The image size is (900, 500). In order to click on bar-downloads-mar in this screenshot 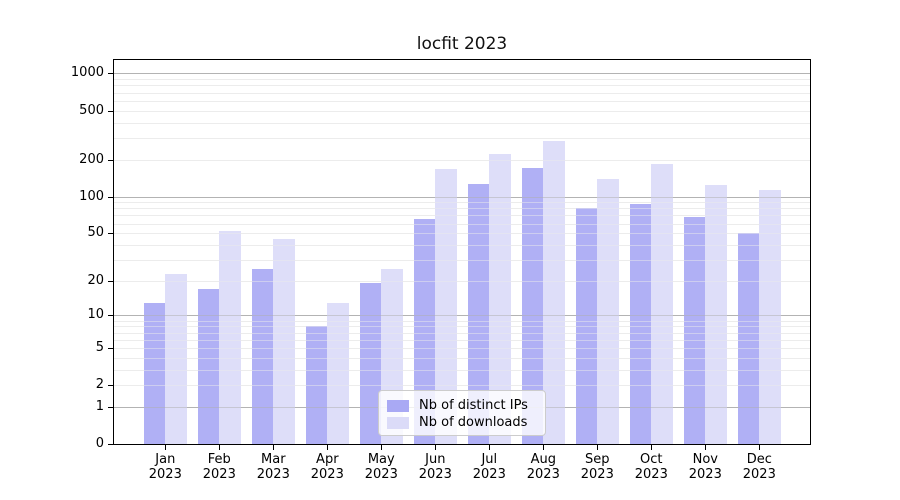, I will do `click(284, 341)`.